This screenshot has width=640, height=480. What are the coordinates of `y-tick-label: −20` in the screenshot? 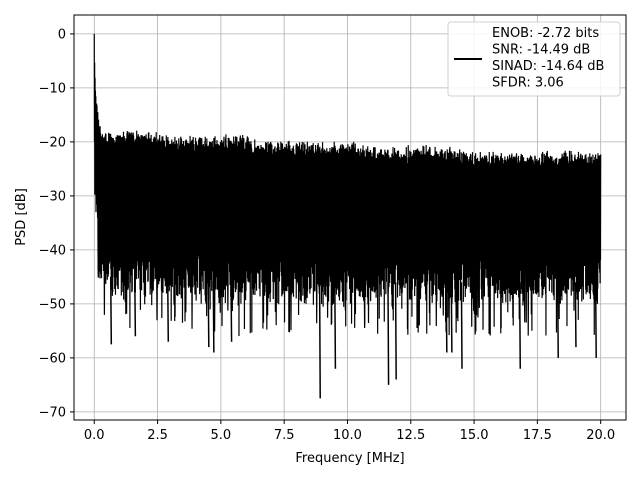 It's located at (52, 142).